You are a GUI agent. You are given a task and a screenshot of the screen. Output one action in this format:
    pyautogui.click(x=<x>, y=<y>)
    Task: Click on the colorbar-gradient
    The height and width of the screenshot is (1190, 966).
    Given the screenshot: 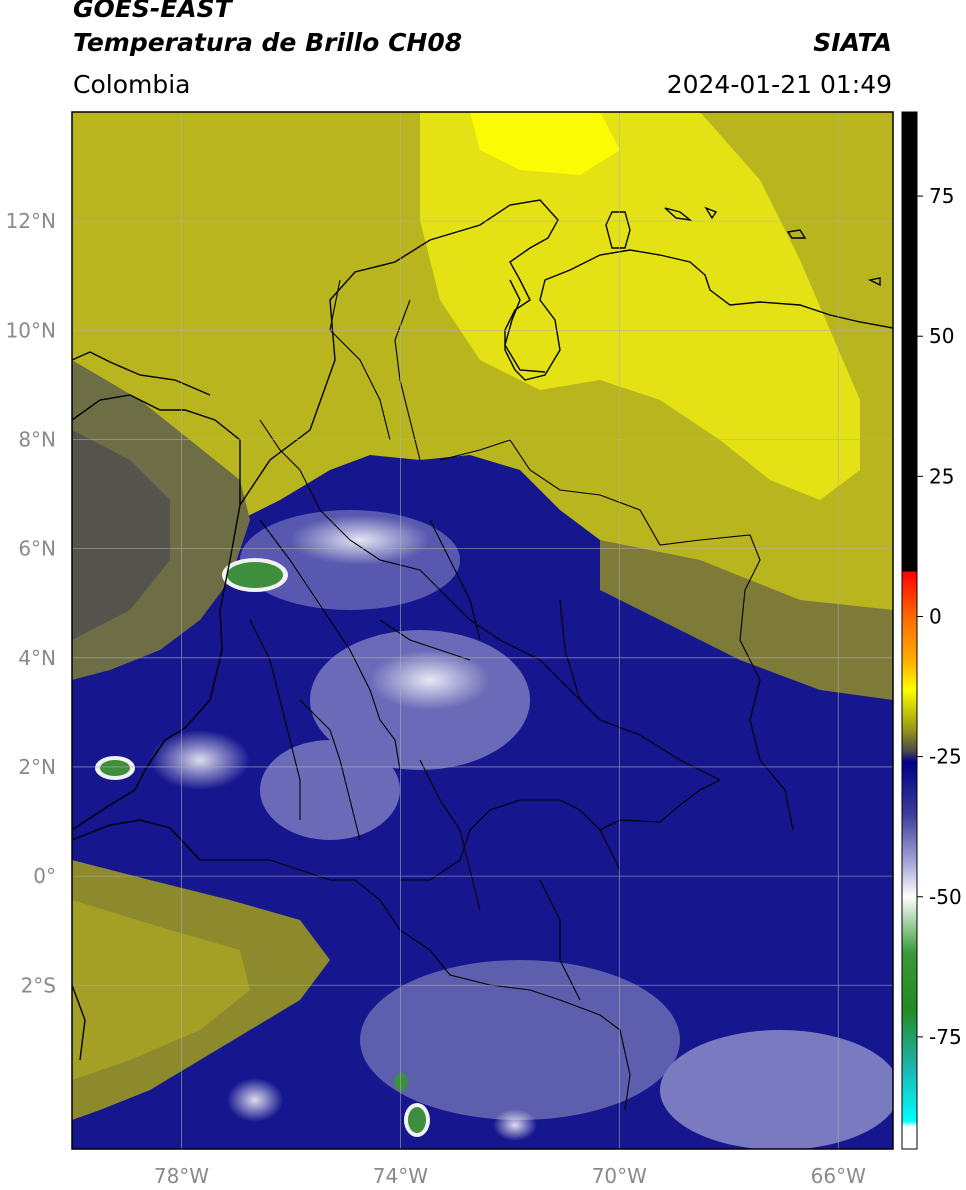 What is the action you would take?
    pyautogui.click(x=909, y=630)
    